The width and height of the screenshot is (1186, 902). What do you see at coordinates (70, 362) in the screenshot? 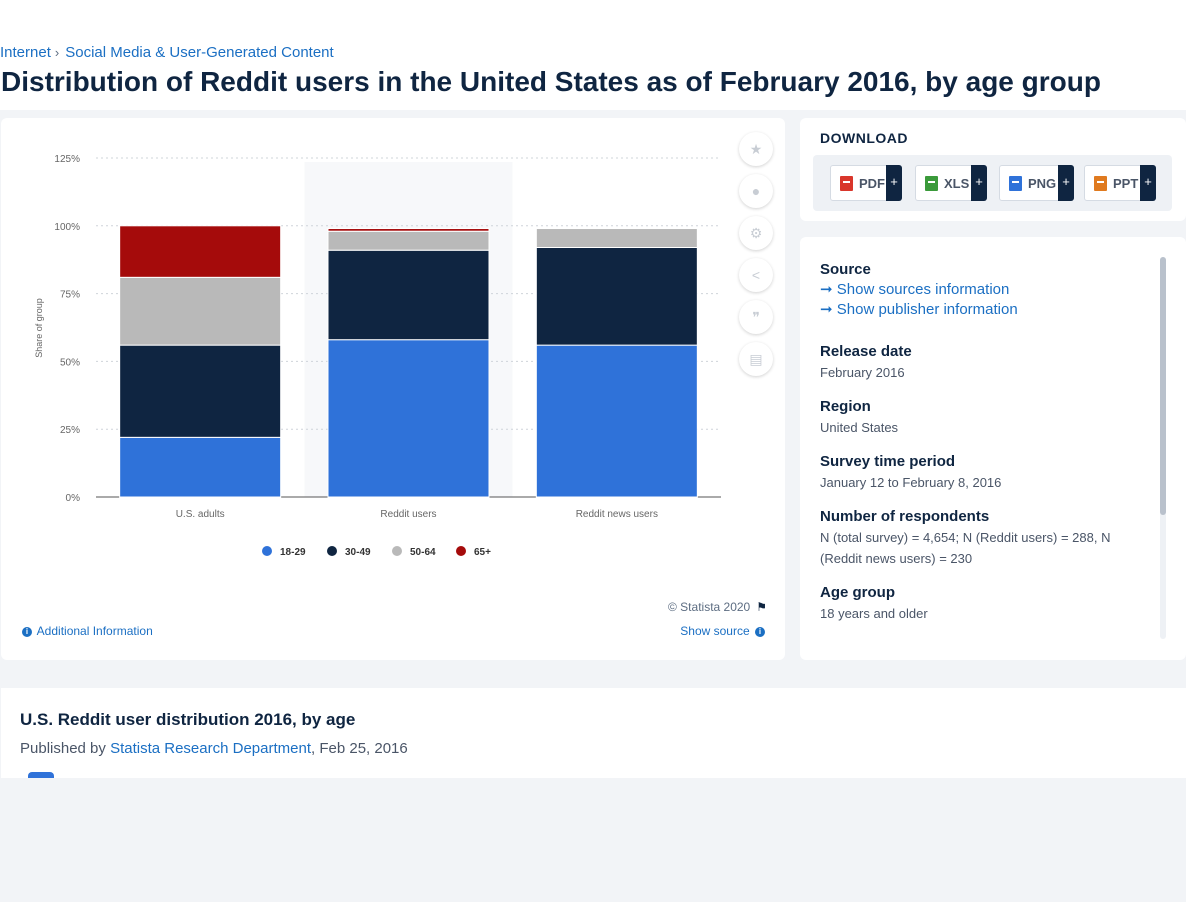
I see `y-tick-label: 50%` at bounding box center [70, 362].